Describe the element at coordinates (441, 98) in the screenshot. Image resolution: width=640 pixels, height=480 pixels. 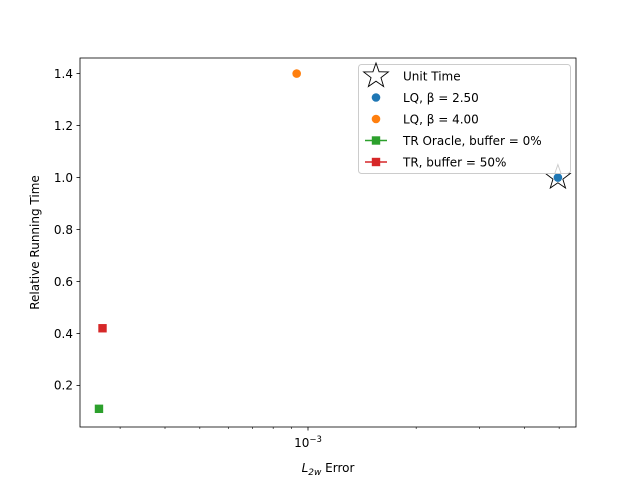
I see `legend-label-2: LQ, β = 2.50` at that location.